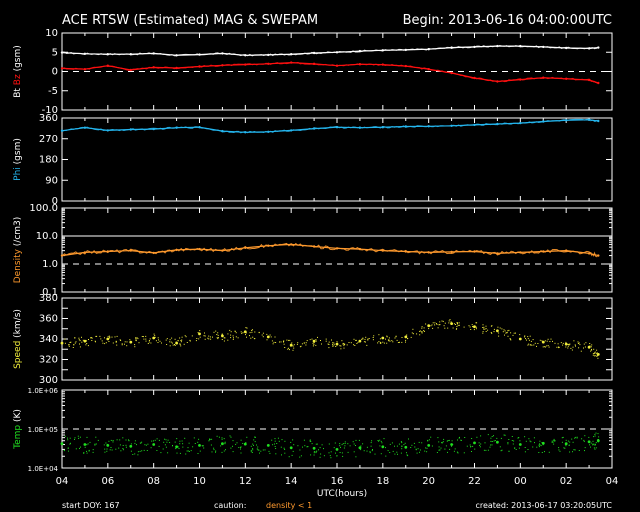  What do you see at coordinates (55, 201) in the screenshot?
I see `y-tick-label: 0` at bounding box center [55, 201].